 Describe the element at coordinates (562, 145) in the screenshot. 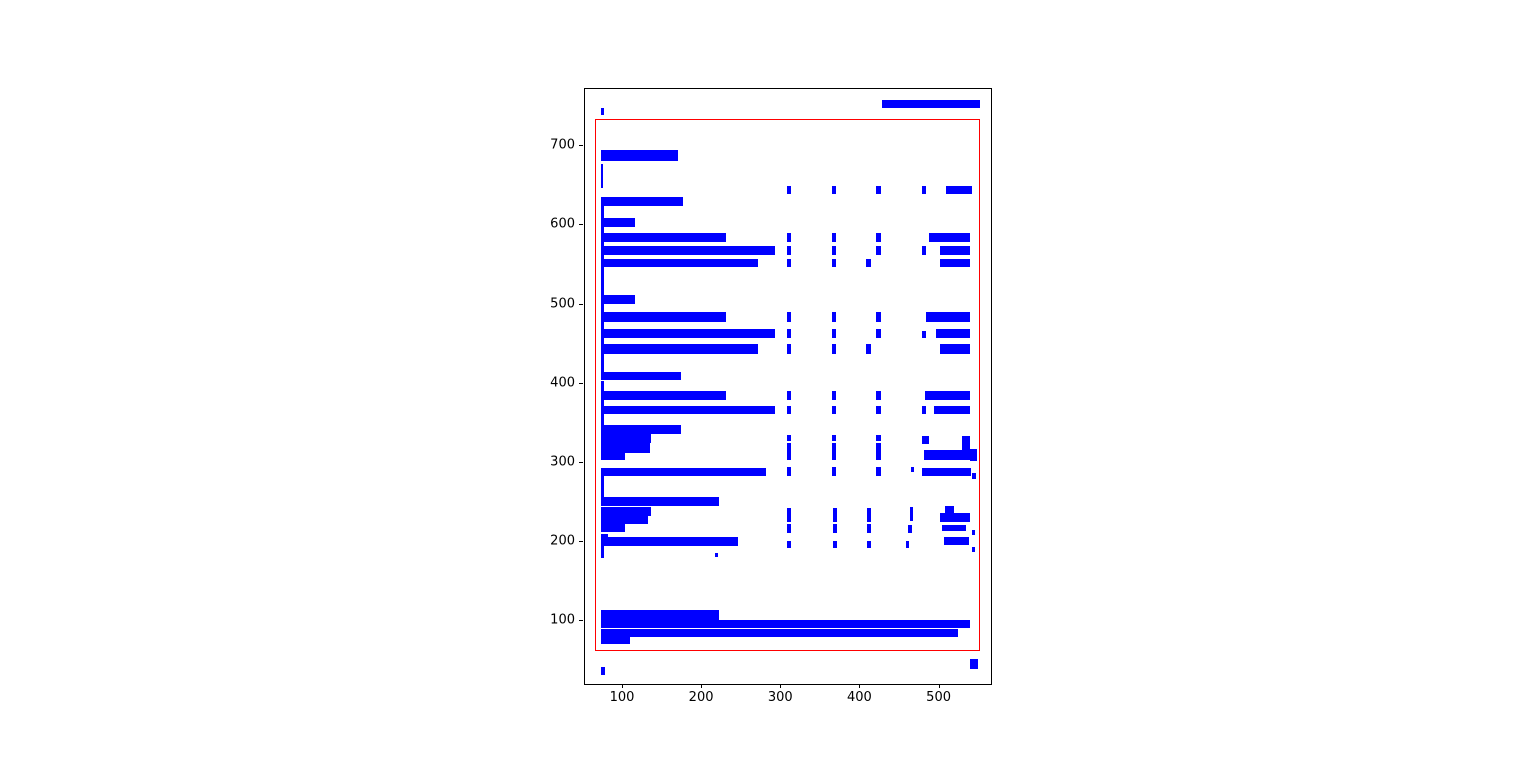

I see `y-tick-label: 700` at that location.